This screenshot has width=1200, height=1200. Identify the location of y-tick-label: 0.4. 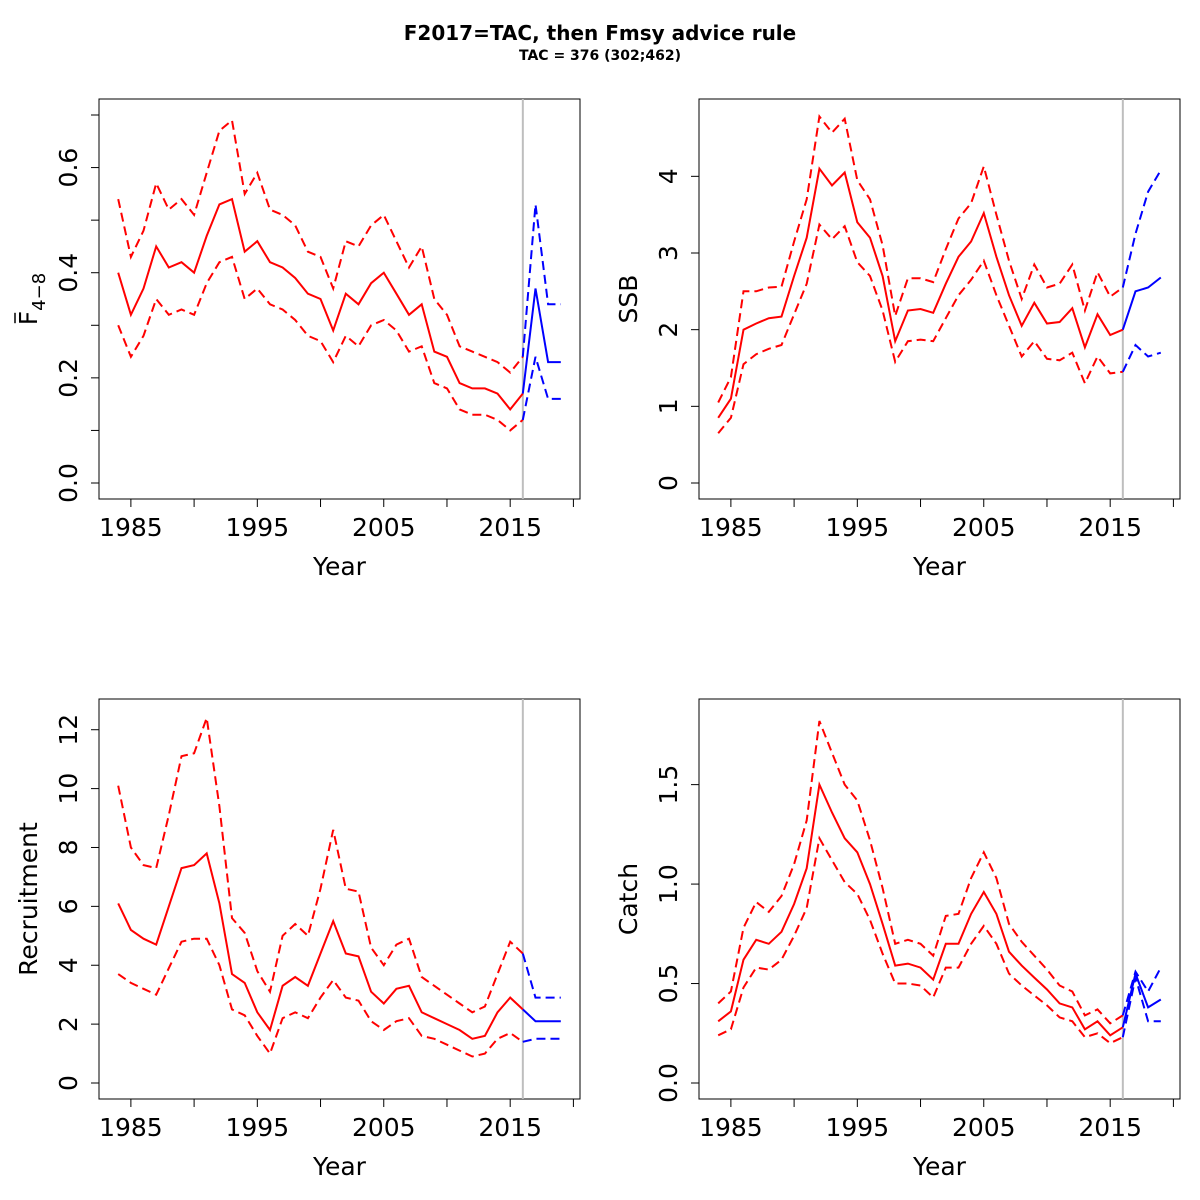
(68, 273).